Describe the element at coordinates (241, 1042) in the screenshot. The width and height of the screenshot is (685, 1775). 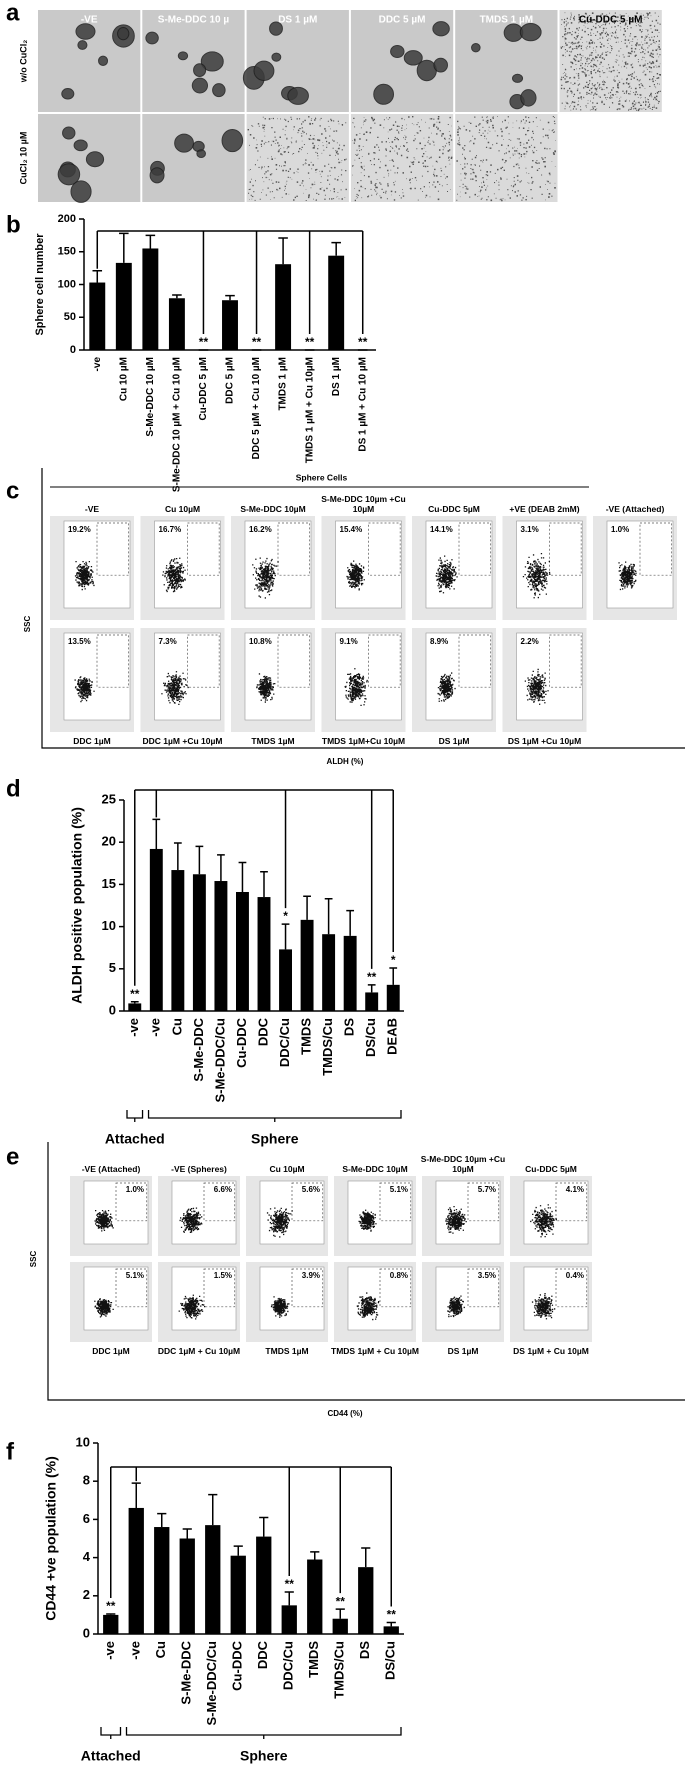
I see `x-tick-label: Cu-DDC` at that location.